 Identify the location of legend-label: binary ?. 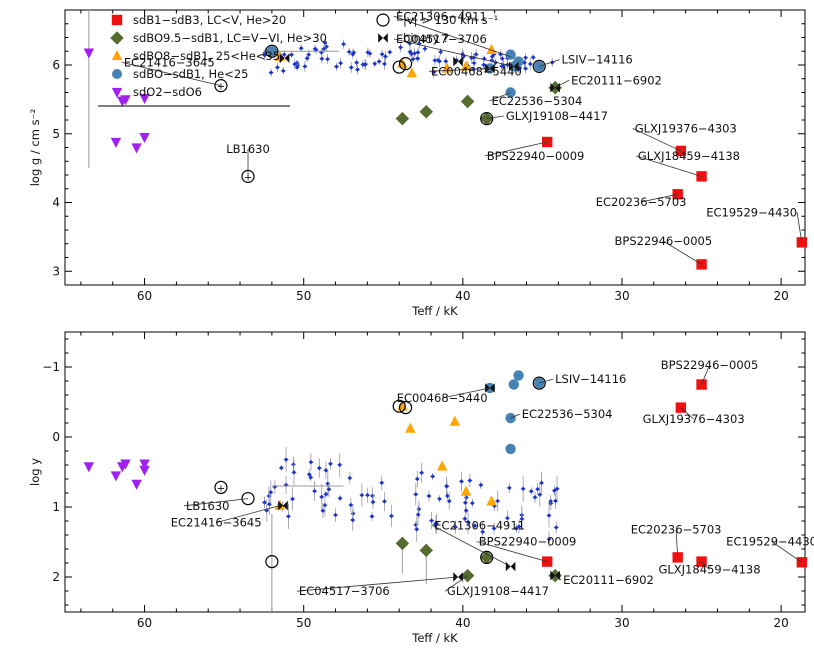
(426, 38).